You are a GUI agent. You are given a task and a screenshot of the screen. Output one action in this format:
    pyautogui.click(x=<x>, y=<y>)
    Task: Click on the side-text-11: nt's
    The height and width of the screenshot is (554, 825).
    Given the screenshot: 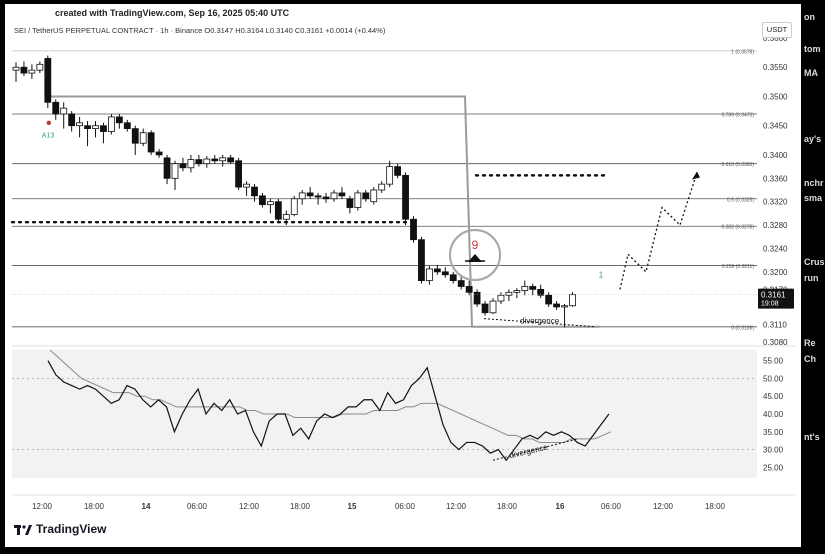 What is the action you would take?
    pyautogui.click(x=812, y=437)
    